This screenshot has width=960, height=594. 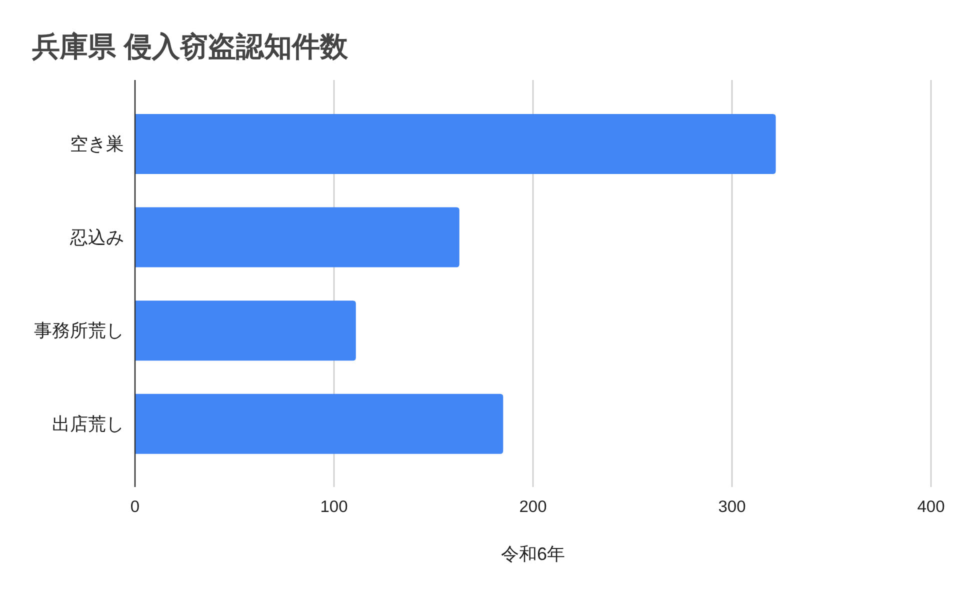 I want to click on x-tick-label: 200, so click(x=533, y=507).